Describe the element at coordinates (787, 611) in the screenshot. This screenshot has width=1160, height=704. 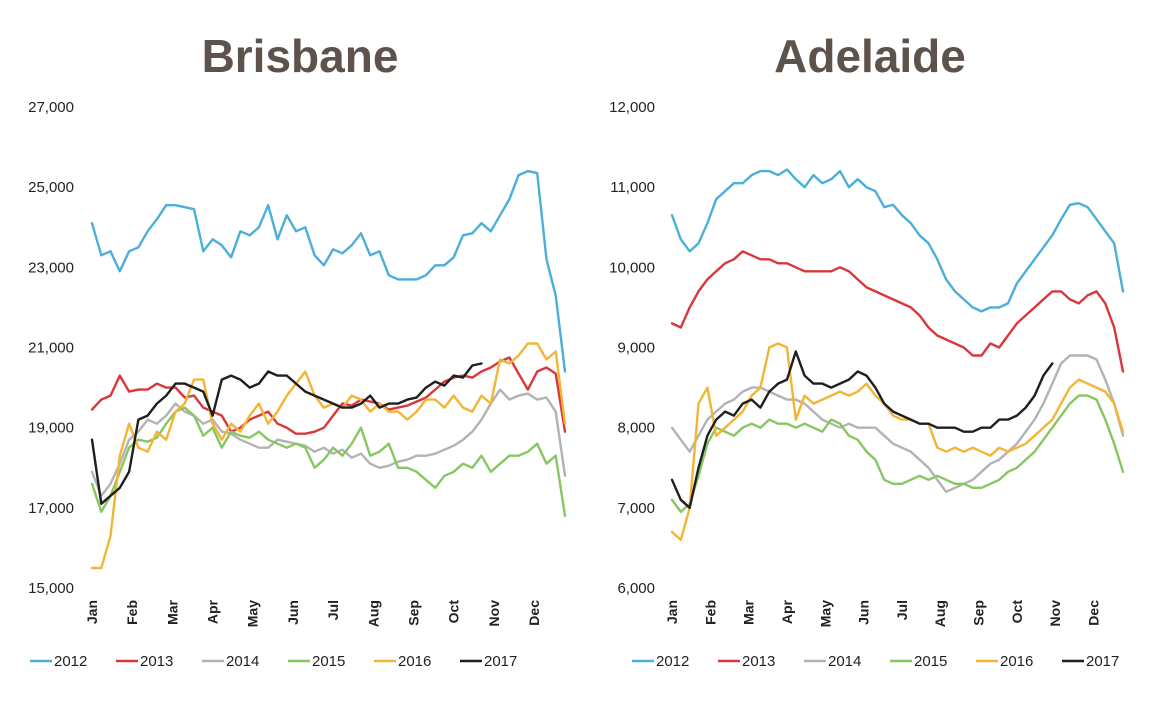
I see `adelaide-x-tick-label: Apr` at that location.